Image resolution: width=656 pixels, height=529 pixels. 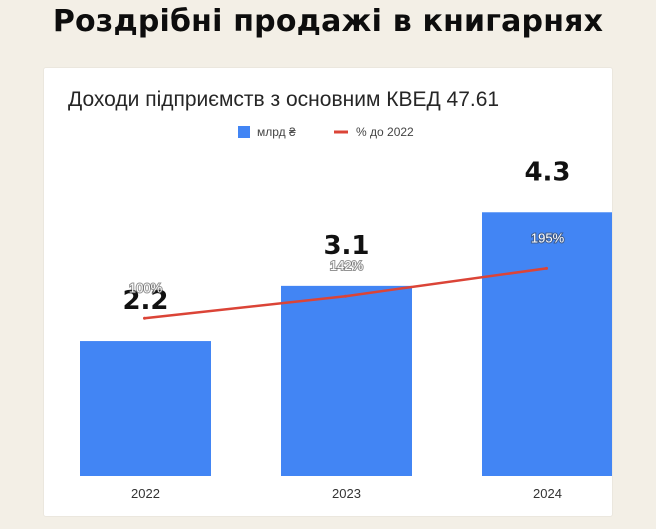 I want to click on chart-title: Доходи підприємств з основним КВЕД 47.61, so click(x=283, y=99).